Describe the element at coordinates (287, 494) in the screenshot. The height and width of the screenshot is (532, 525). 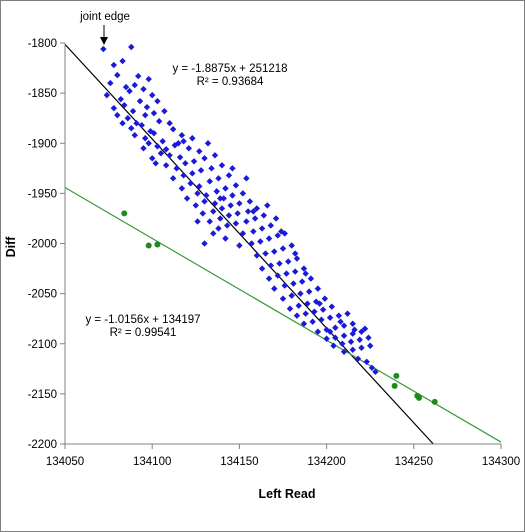
I see `x-axis-title: Left Read` at that location.